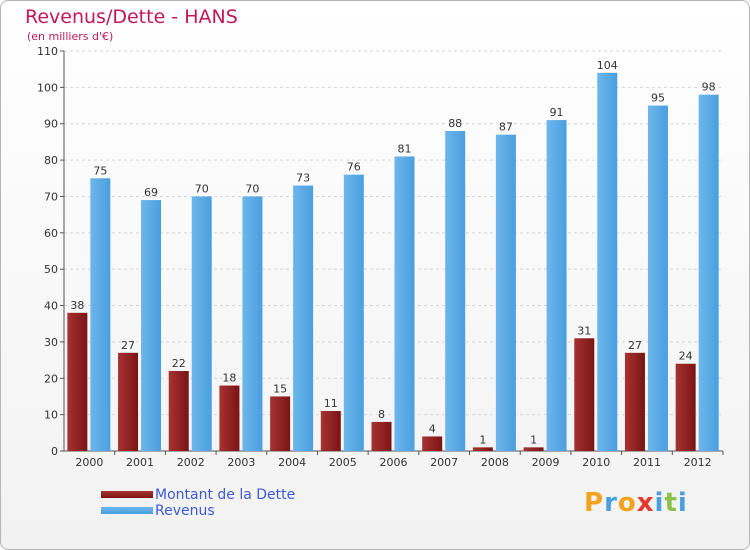 The width and height of the screenshot is (750, 550). I want to click on chart-title: Revenus/Dette - HANS, so click(131, 17).